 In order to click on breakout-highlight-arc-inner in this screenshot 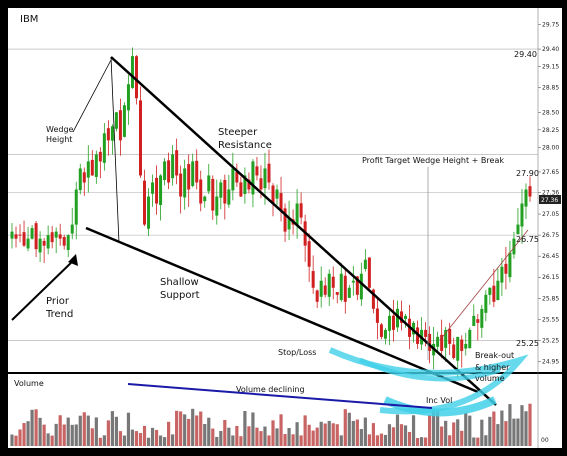, I will do `click(429, 369)`.